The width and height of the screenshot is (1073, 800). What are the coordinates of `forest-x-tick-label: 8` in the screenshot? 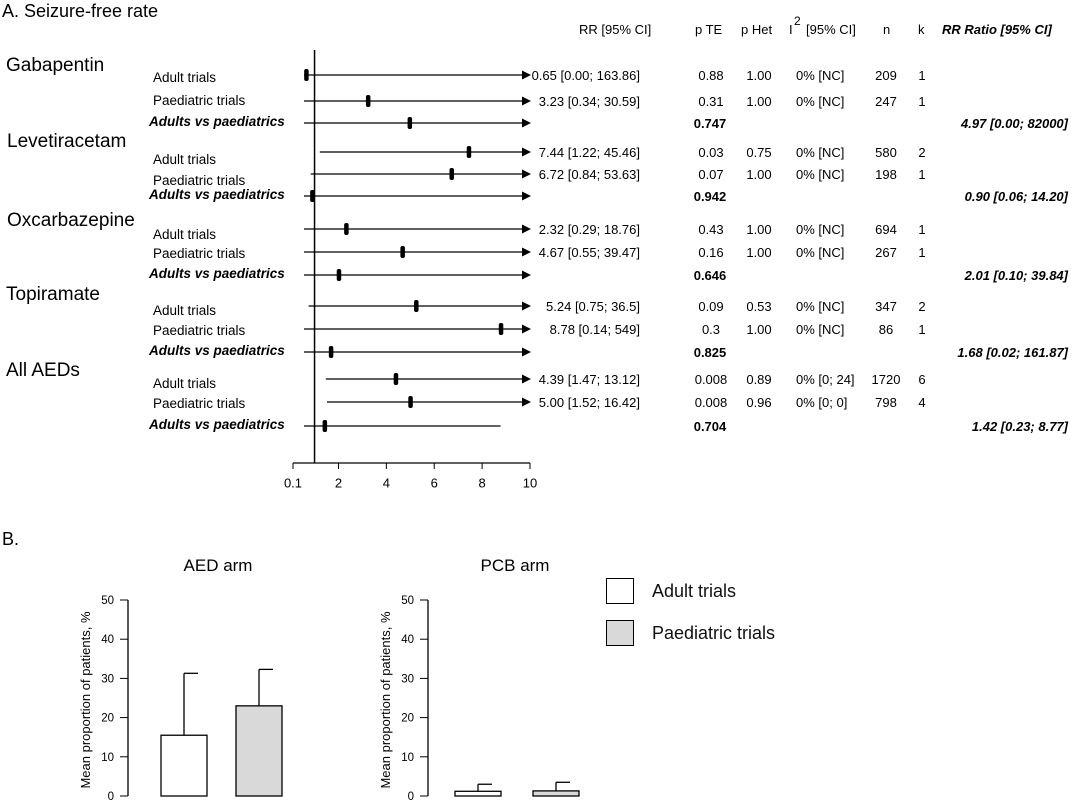 It's located at (482, 483).